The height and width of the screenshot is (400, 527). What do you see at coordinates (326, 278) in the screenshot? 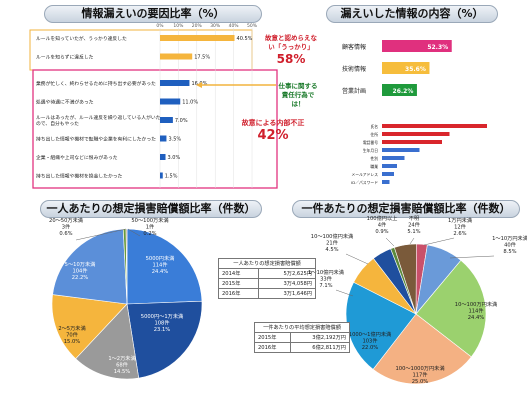
I see `pie-slice-label: 1〜10億円未満 33件 7.1%` at bounding box center [326, 278].